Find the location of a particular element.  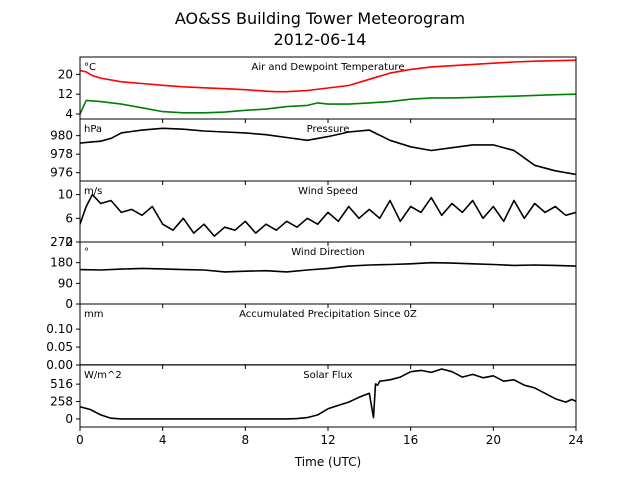

x-axis: 0 4 8 12 16 20 24 is located at coordinates (329, 440).